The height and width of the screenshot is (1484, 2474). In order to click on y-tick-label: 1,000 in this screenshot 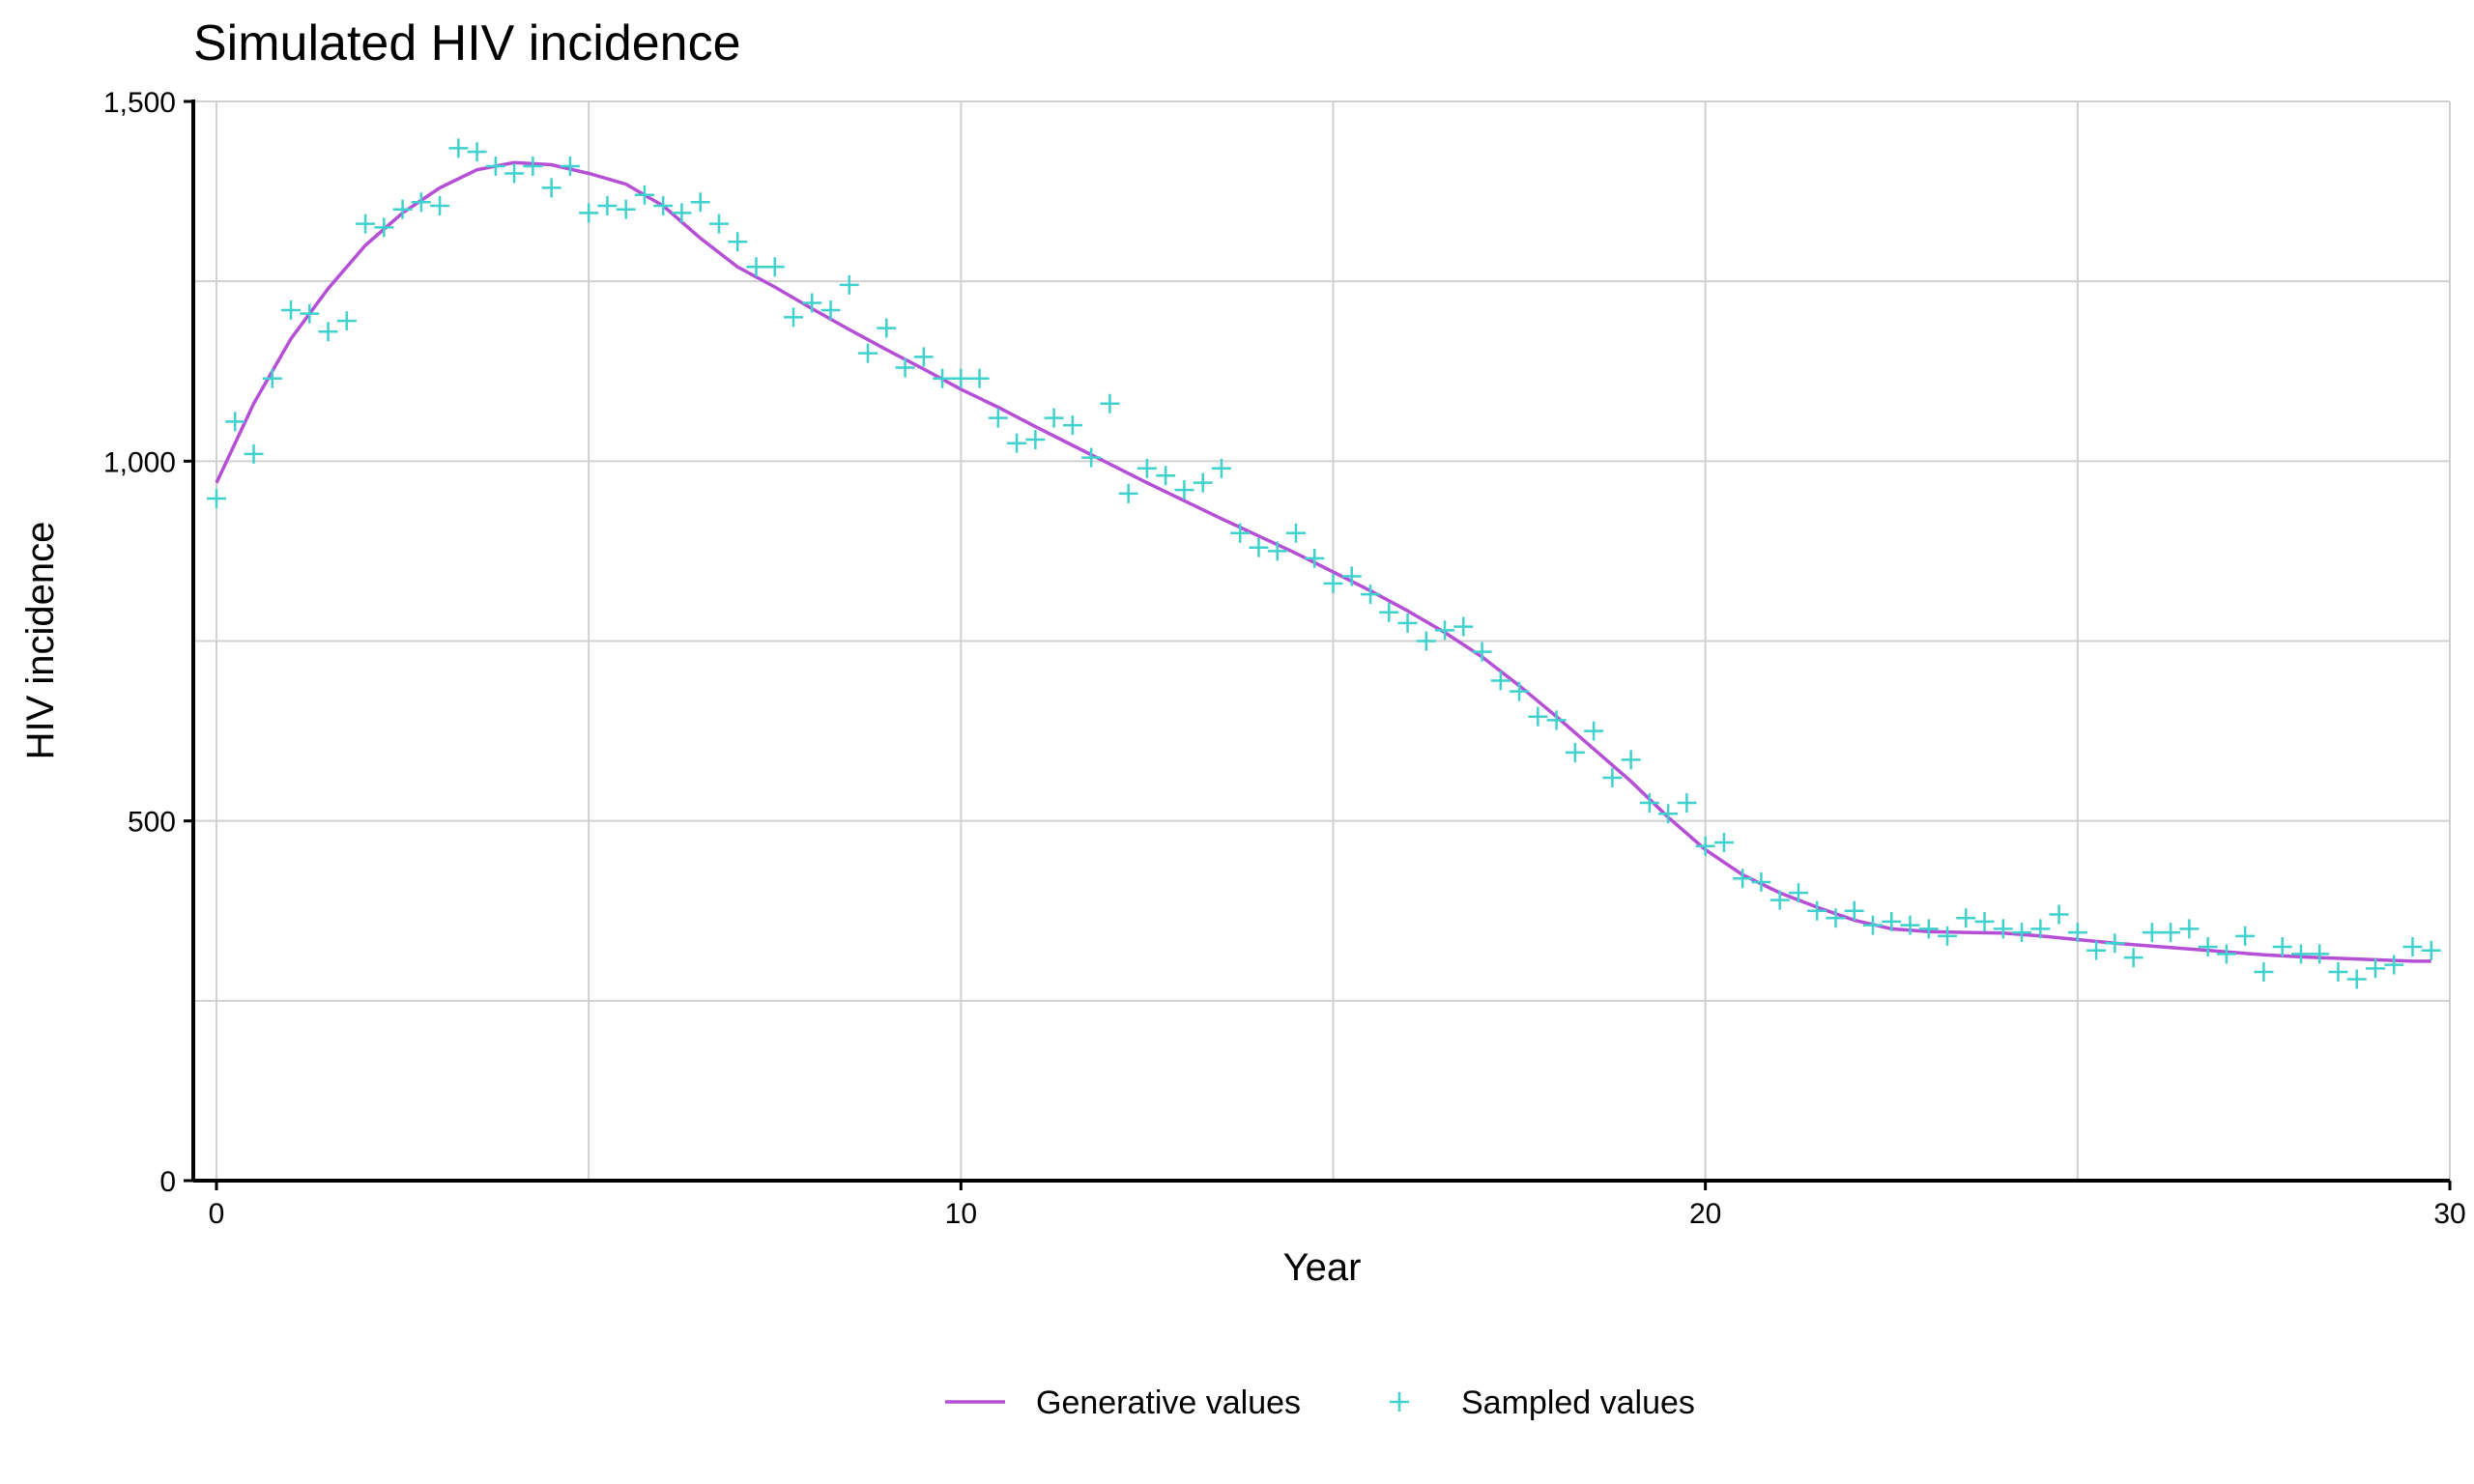, I will do `click(139, 462)`.